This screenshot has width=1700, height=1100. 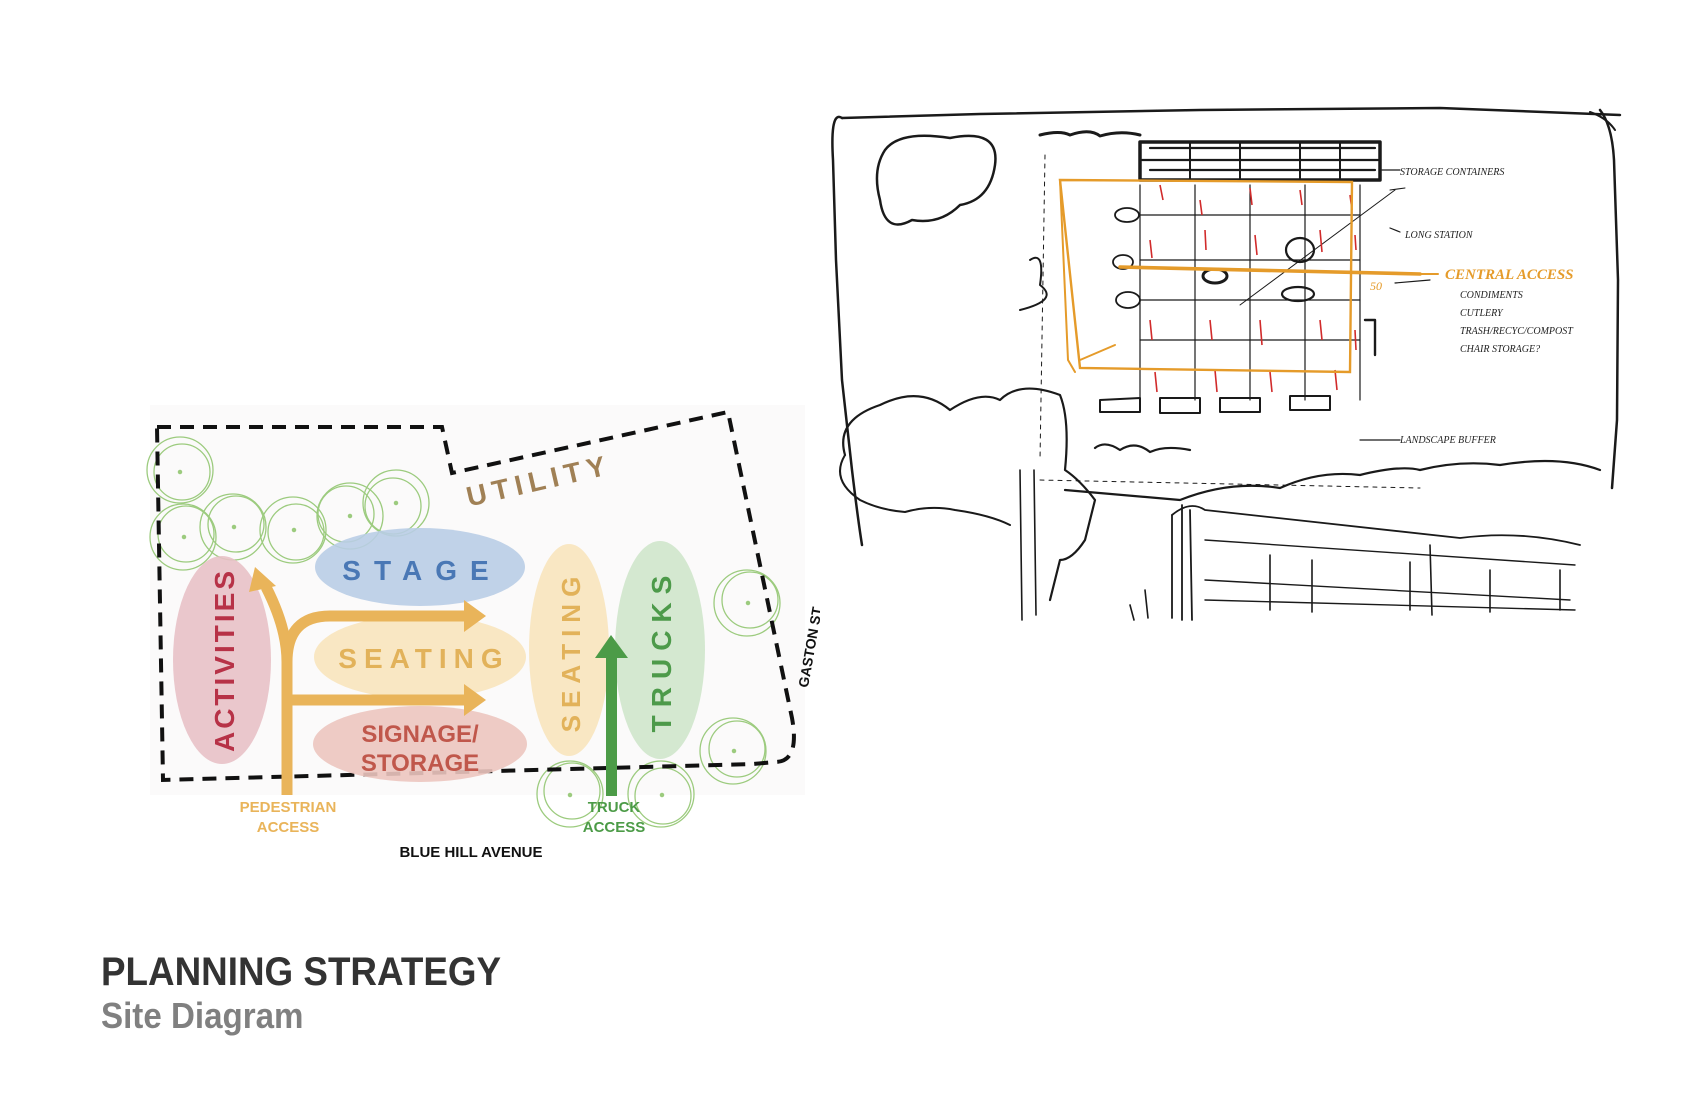 What do you see at coordinates (611, 715) in the screenshot?
I see `truck-arrow` at bounding box center [611, 715].